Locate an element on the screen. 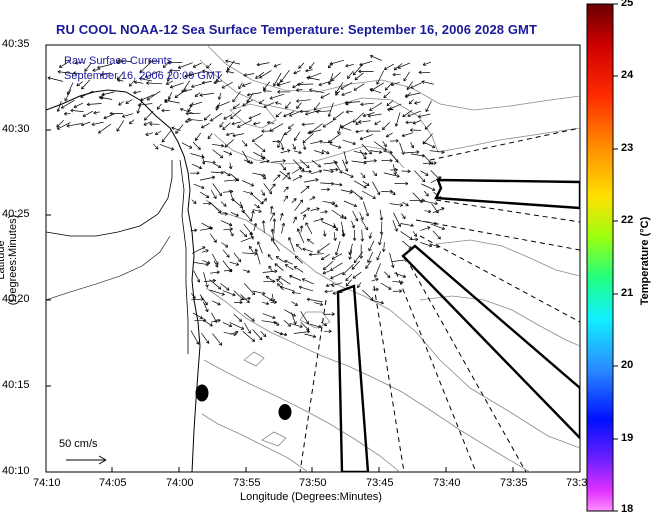 This screenshot has height=518, width=651. x-tick-label: 73:45 is located at coordinates (380, 483).